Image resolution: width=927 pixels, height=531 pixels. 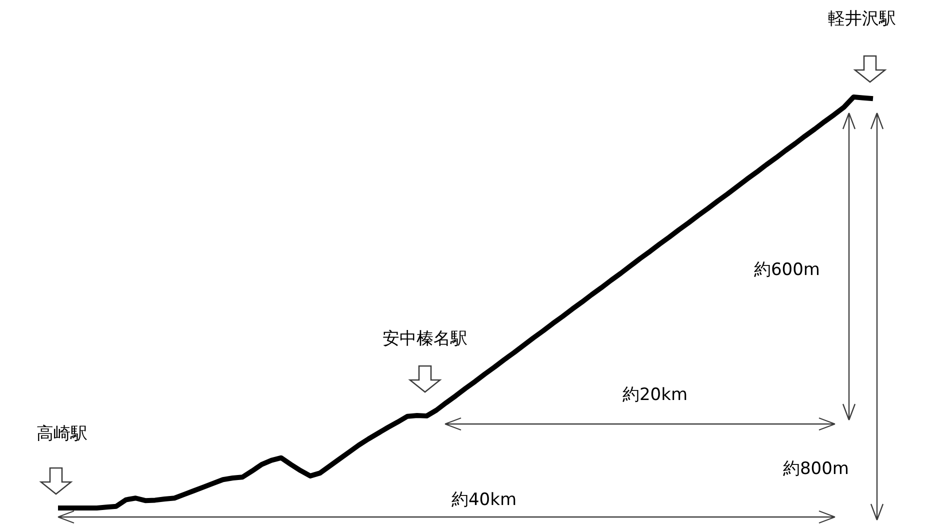 What do you see at coordinates (484, 500) in the screenshot?
I see `annotation: 約40km` at bounding box center [484, 500].